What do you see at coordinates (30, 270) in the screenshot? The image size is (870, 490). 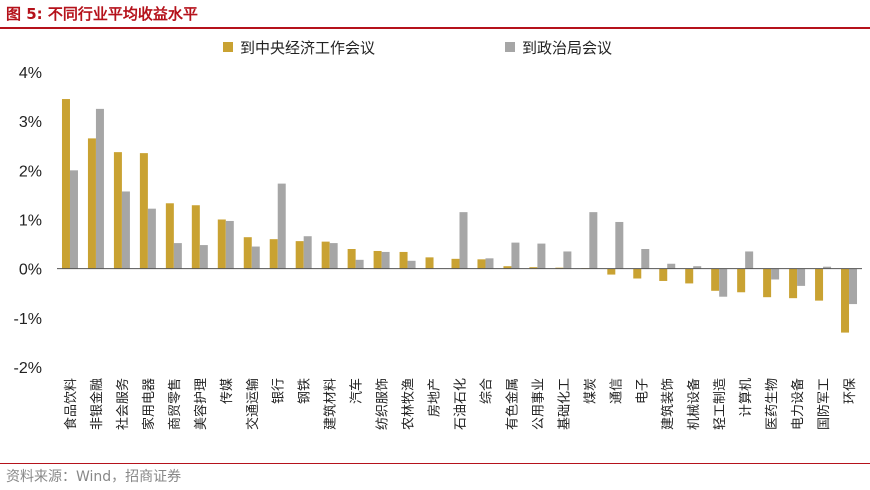 I see `y-tick-label: 0%` at bounding box center [30, 270].